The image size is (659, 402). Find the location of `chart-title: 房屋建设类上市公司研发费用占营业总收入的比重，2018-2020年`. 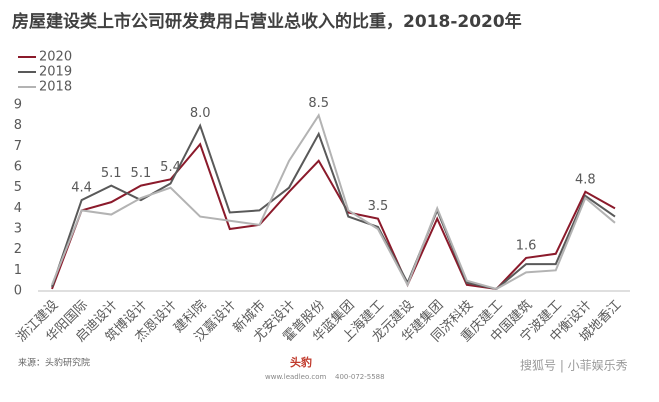

chart-title: 房屋建设类上市公司研发费用占营业总收入的比重，2018-2020年 is located at coordinates (267, 21).